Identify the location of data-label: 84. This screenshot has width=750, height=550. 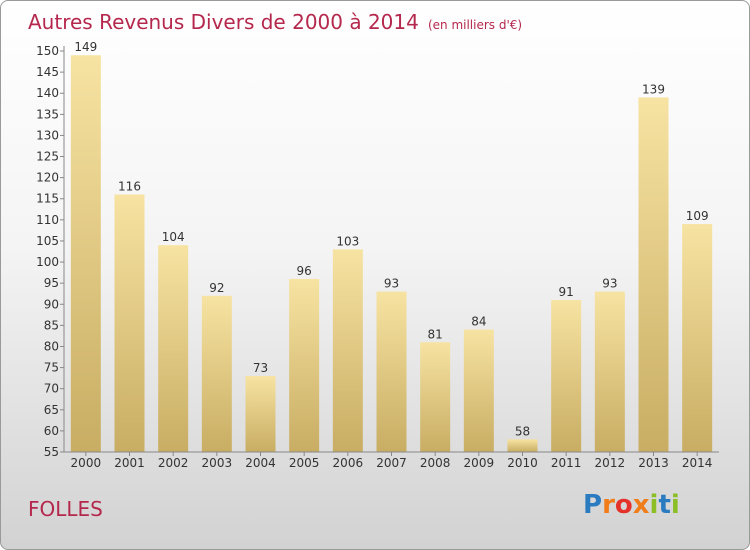
(478, 322).